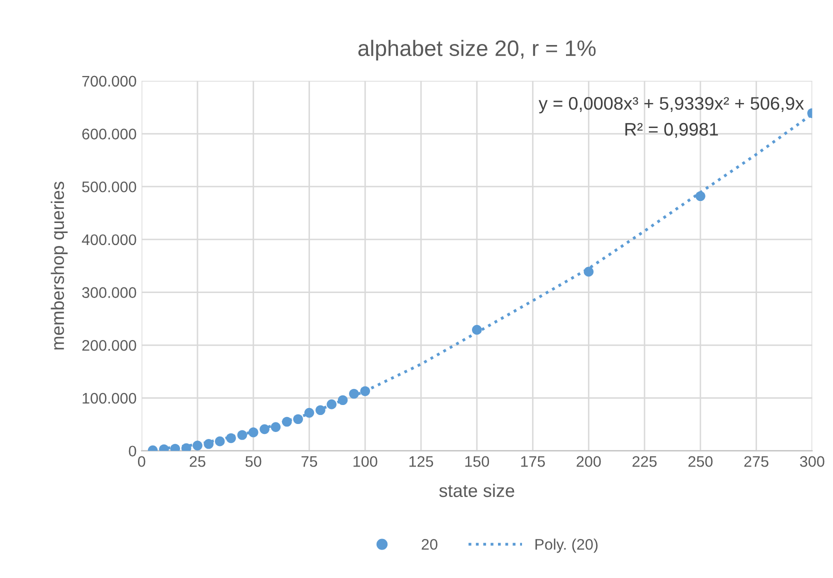 This screenshot has width=833, height=578. Describe the element at coordinates (812, 461) in the screenshot. I see `x-tick-label: 300` at that location.